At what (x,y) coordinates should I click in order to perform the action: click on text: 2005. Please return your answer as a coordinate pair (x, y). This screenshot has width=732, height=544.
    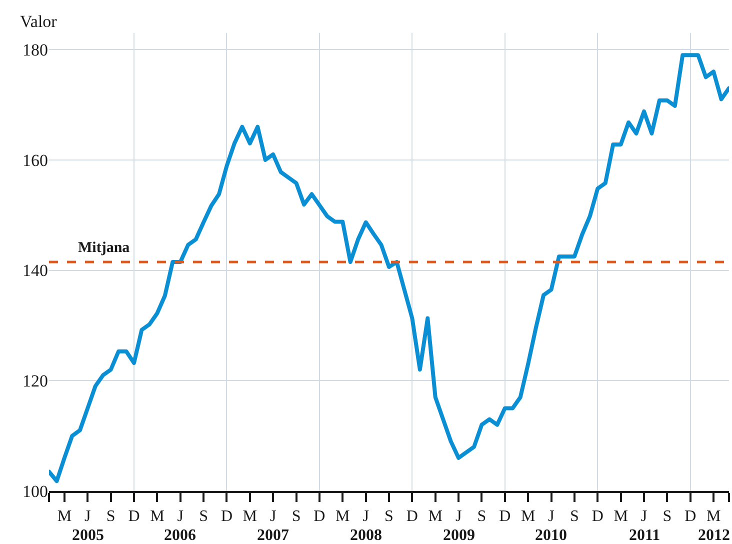
    Looking at the image, I should click on (88, 535).